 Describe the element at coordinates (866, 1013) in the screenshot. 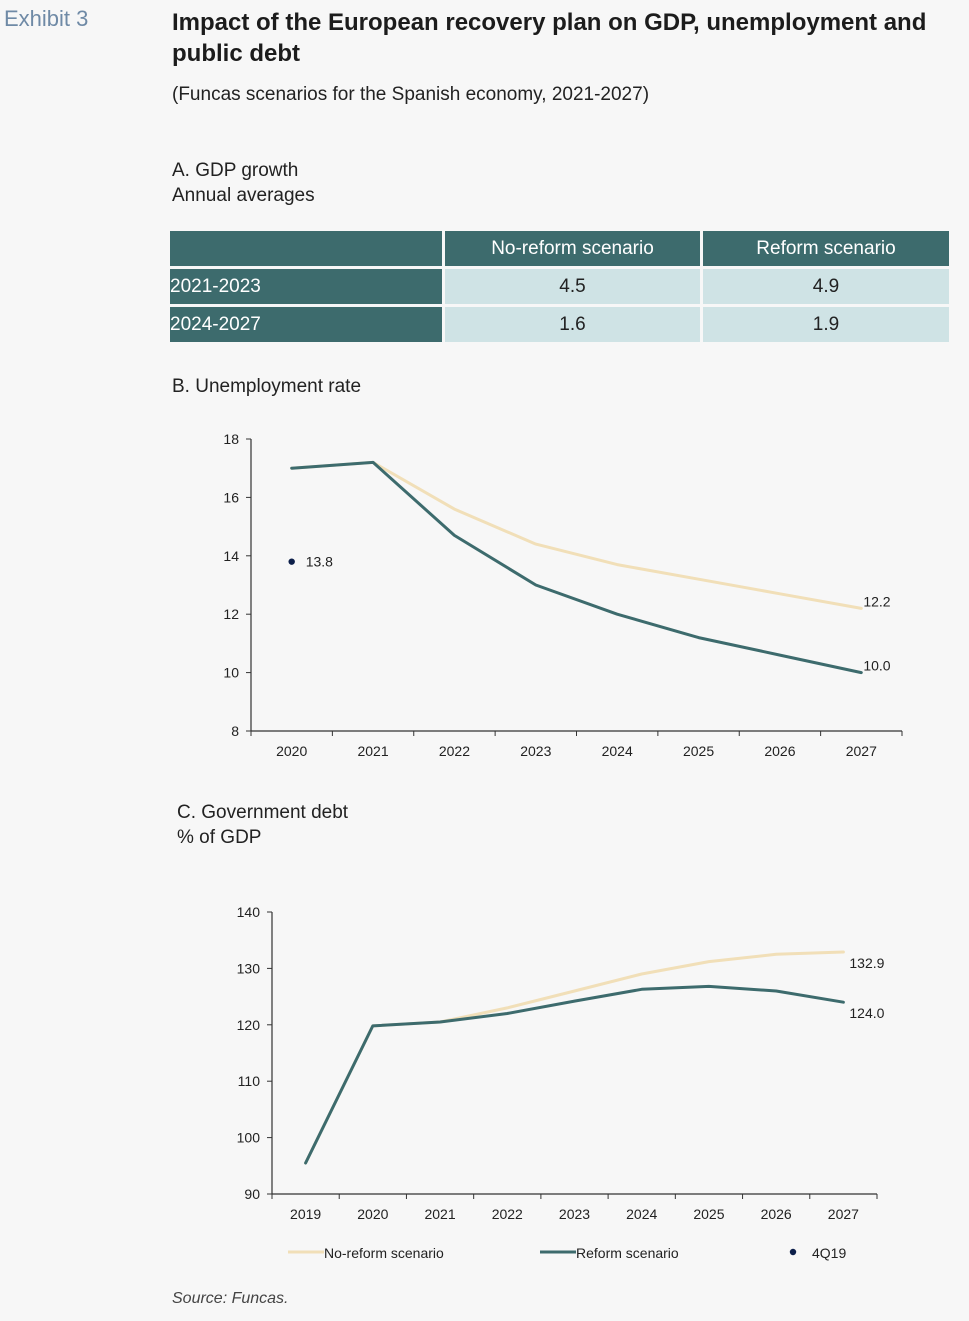

I see `end-label-reform: 124.0` at that location.